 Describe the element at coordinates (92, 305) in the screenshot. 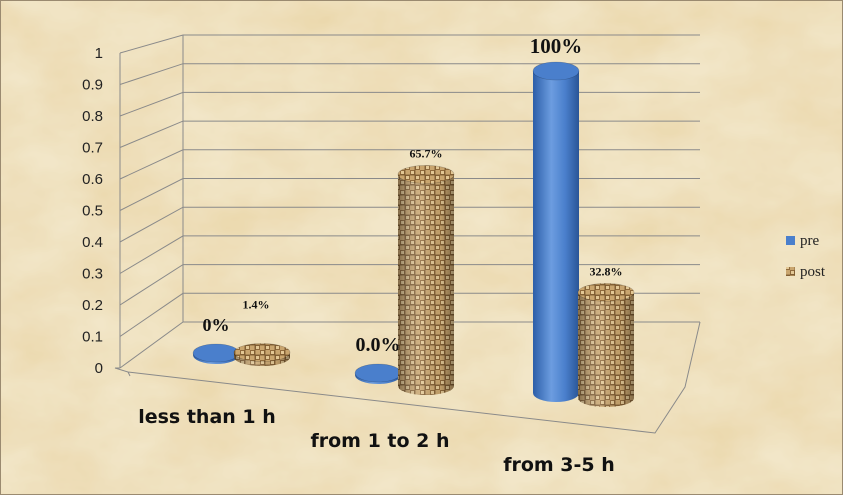

I see `y-tick-label: 0.2` at that location.